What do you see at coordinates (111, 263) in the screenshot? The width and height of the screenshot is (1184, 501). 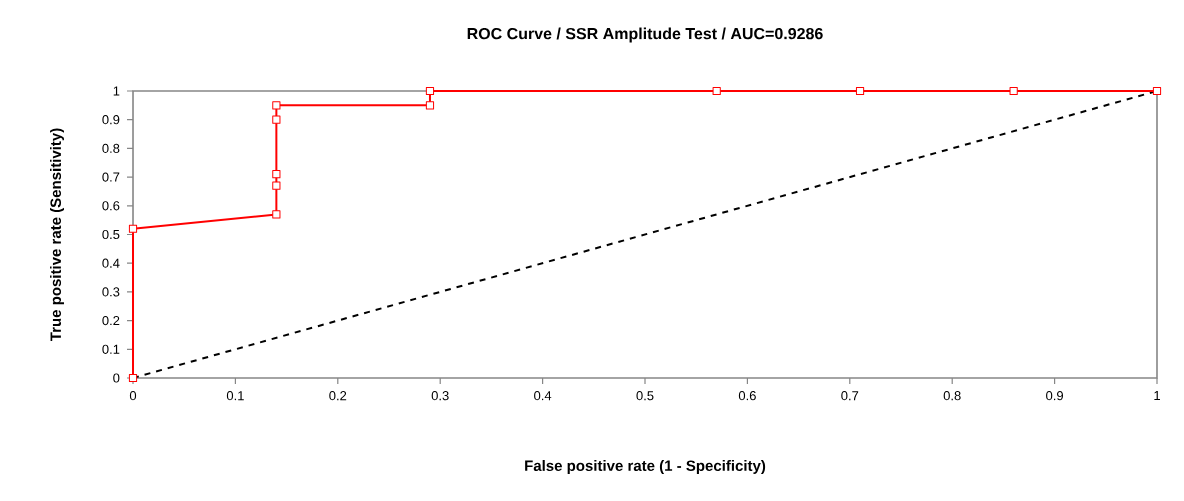 I see `y-tick-label: 0.4` at bounding box center [111, 263].